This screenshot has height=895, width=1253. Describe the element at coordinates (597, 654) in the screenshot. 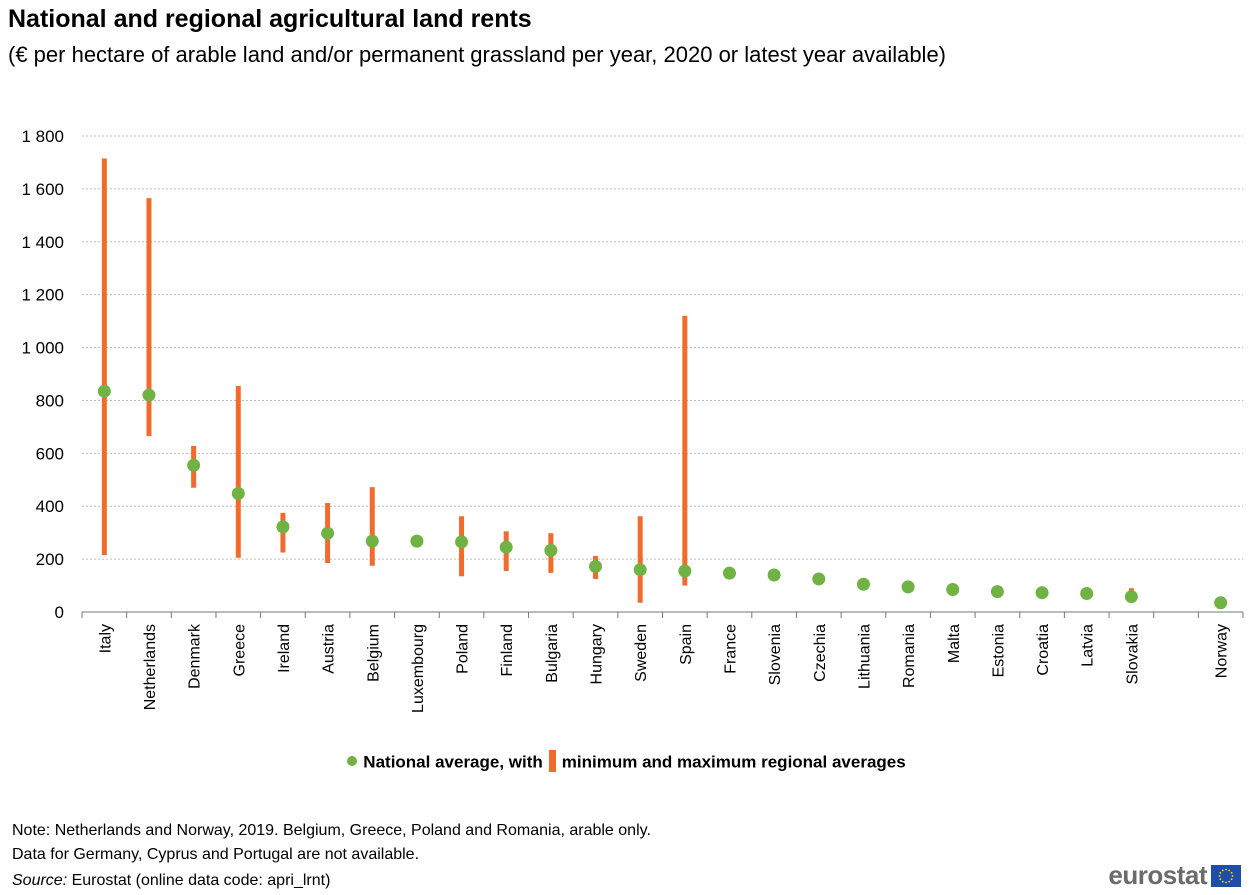

I see `x-tick-label: Hungary` at that location.